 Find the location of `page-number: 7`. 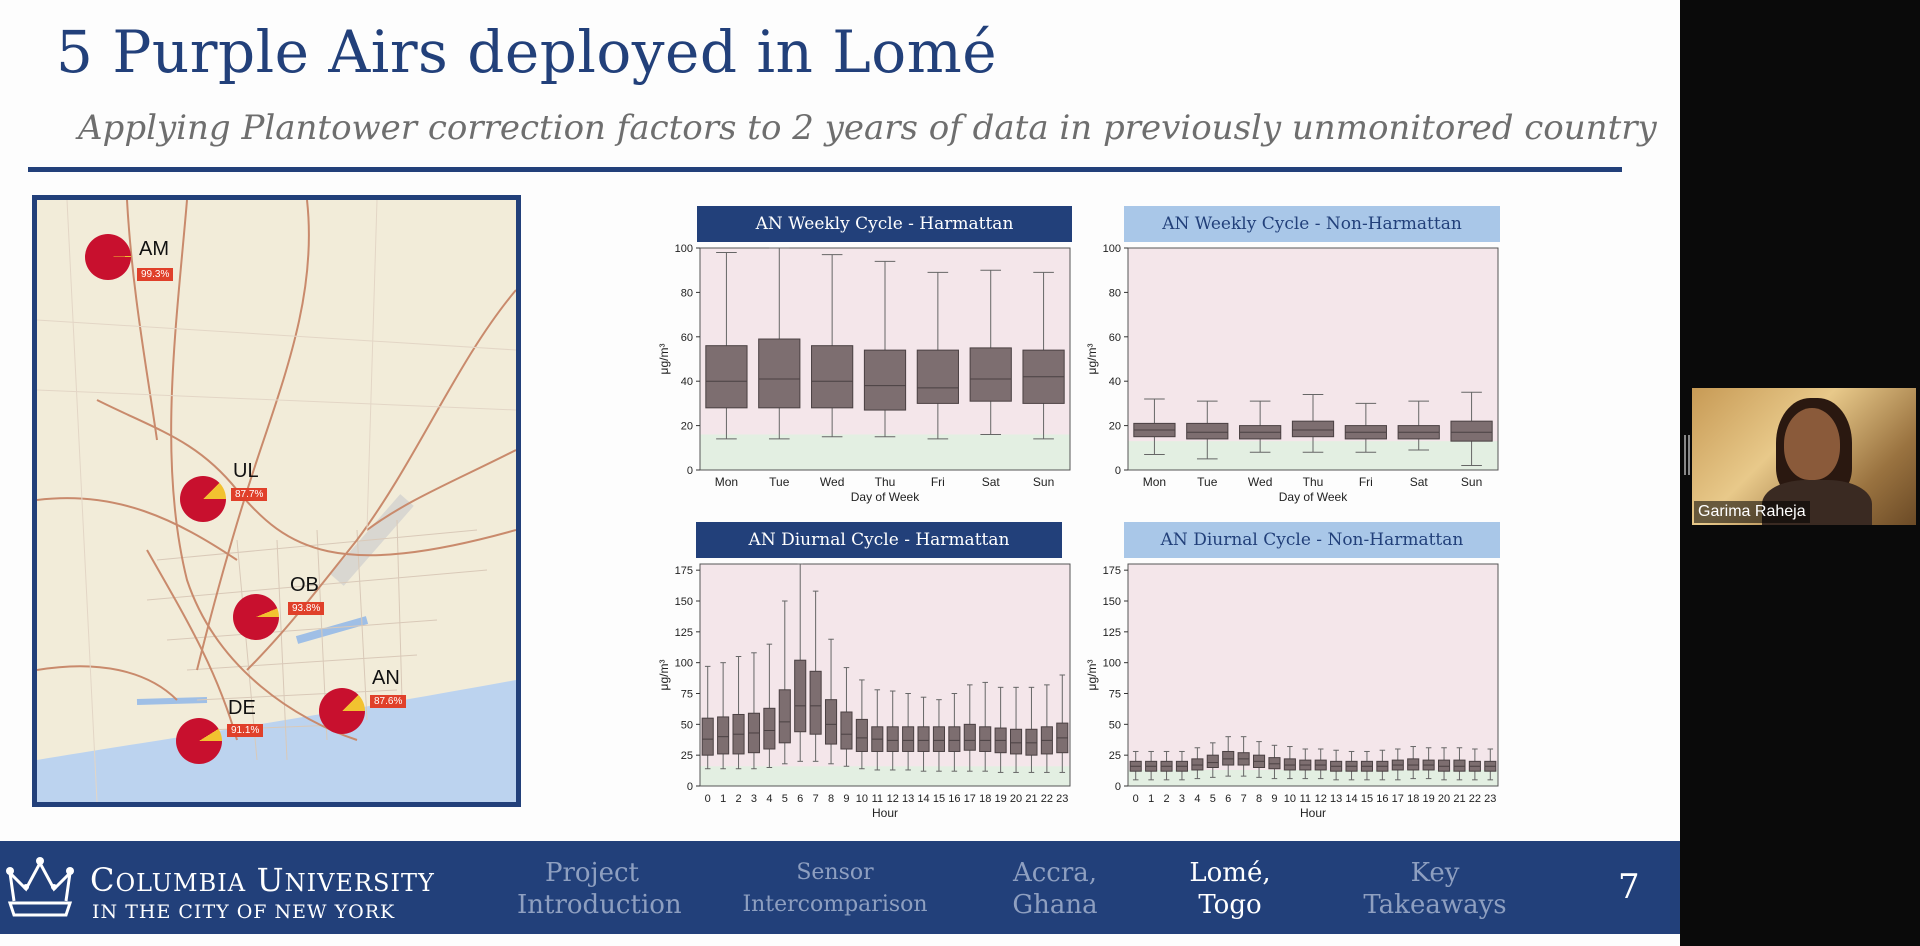

page-number: 7 is located at coordinates (1629, 887).